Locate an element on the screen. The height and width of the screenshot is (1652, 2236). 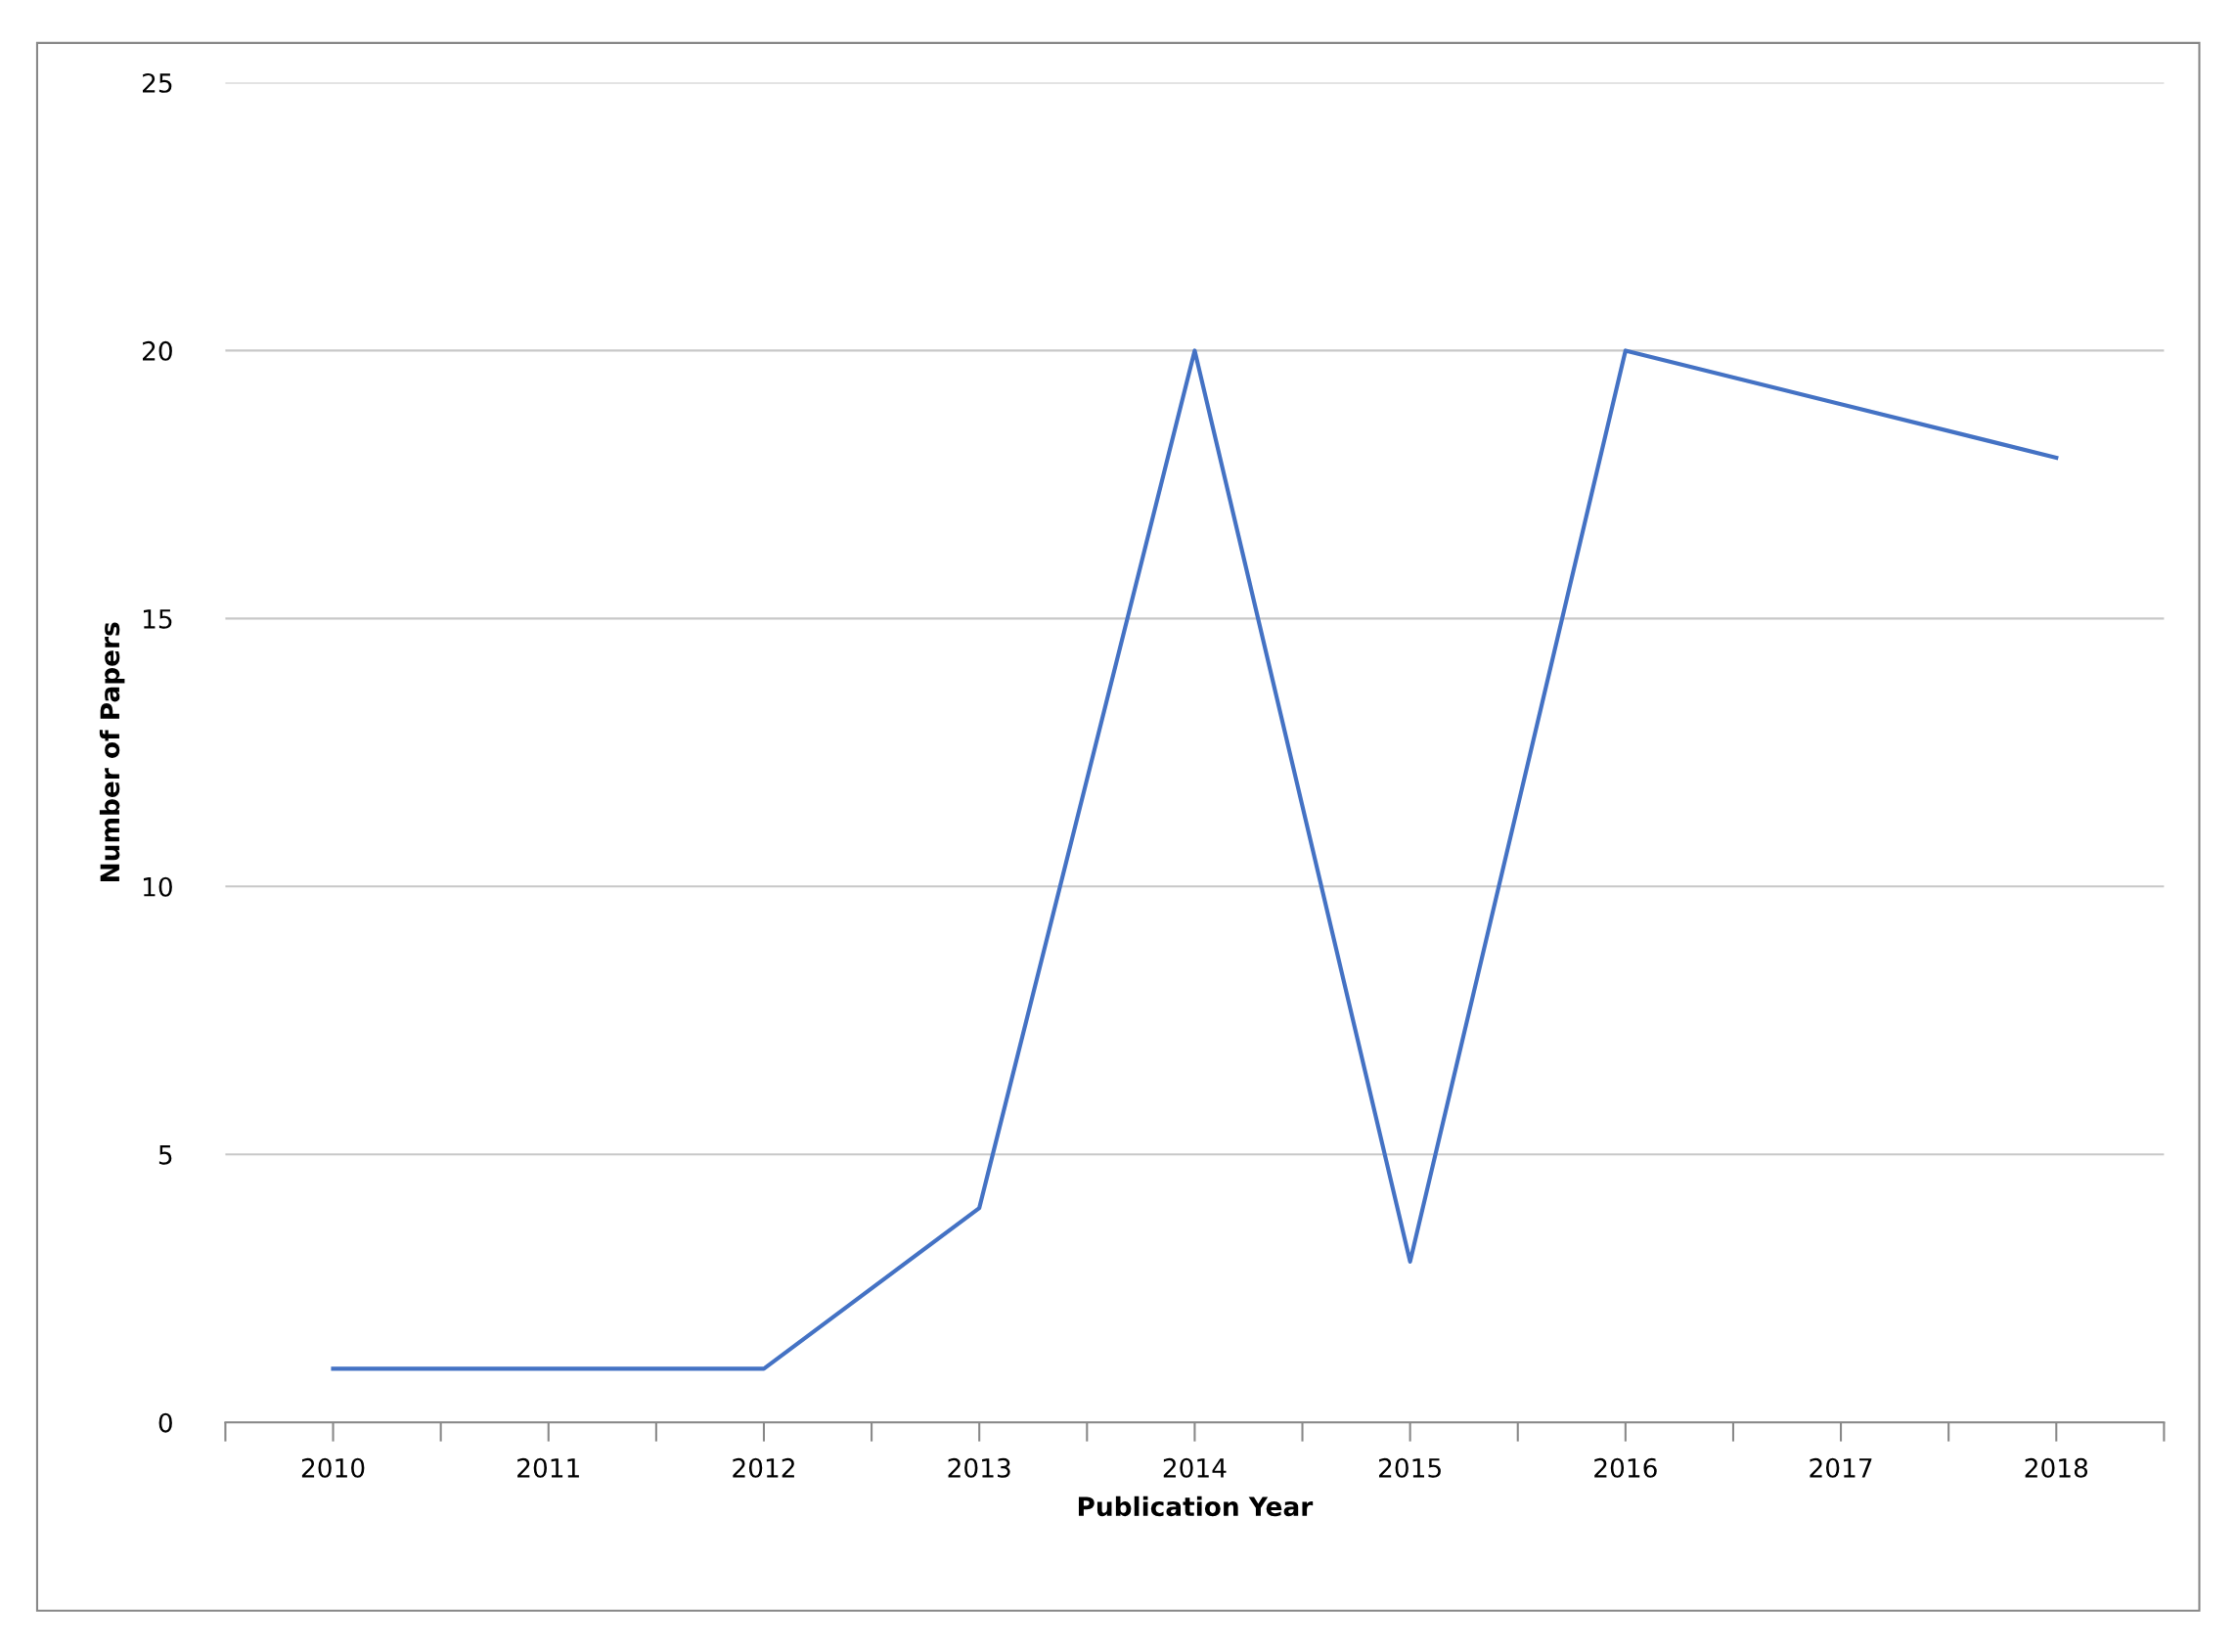
y-tick-label: 10 is located at coordinates (157, 887).